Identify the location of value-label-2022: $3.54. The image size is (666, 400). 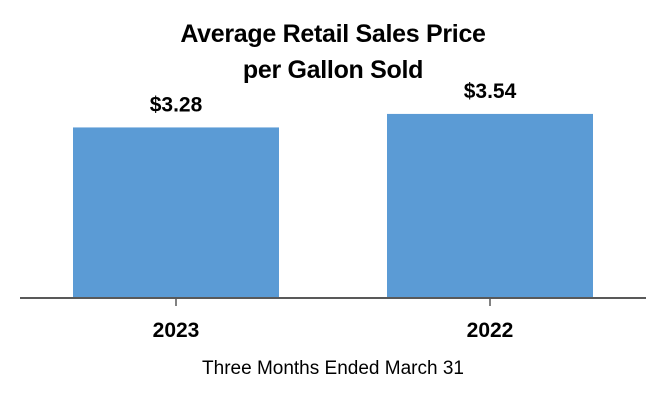
(490, 91).